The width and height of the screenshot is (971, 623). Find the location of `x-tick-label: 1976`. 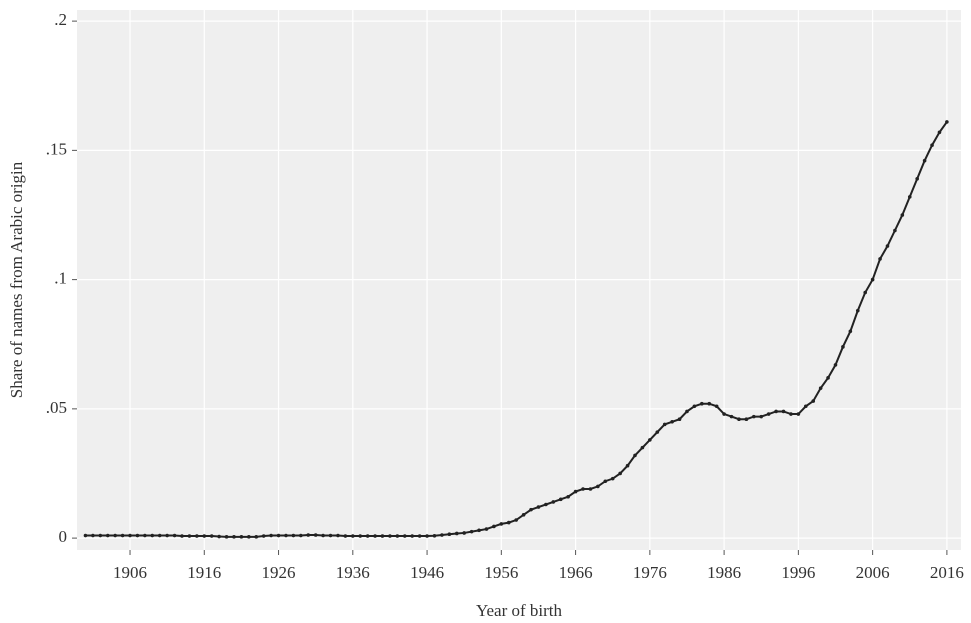

x-tick-label: 1976 is located at coordinates (650, 572).